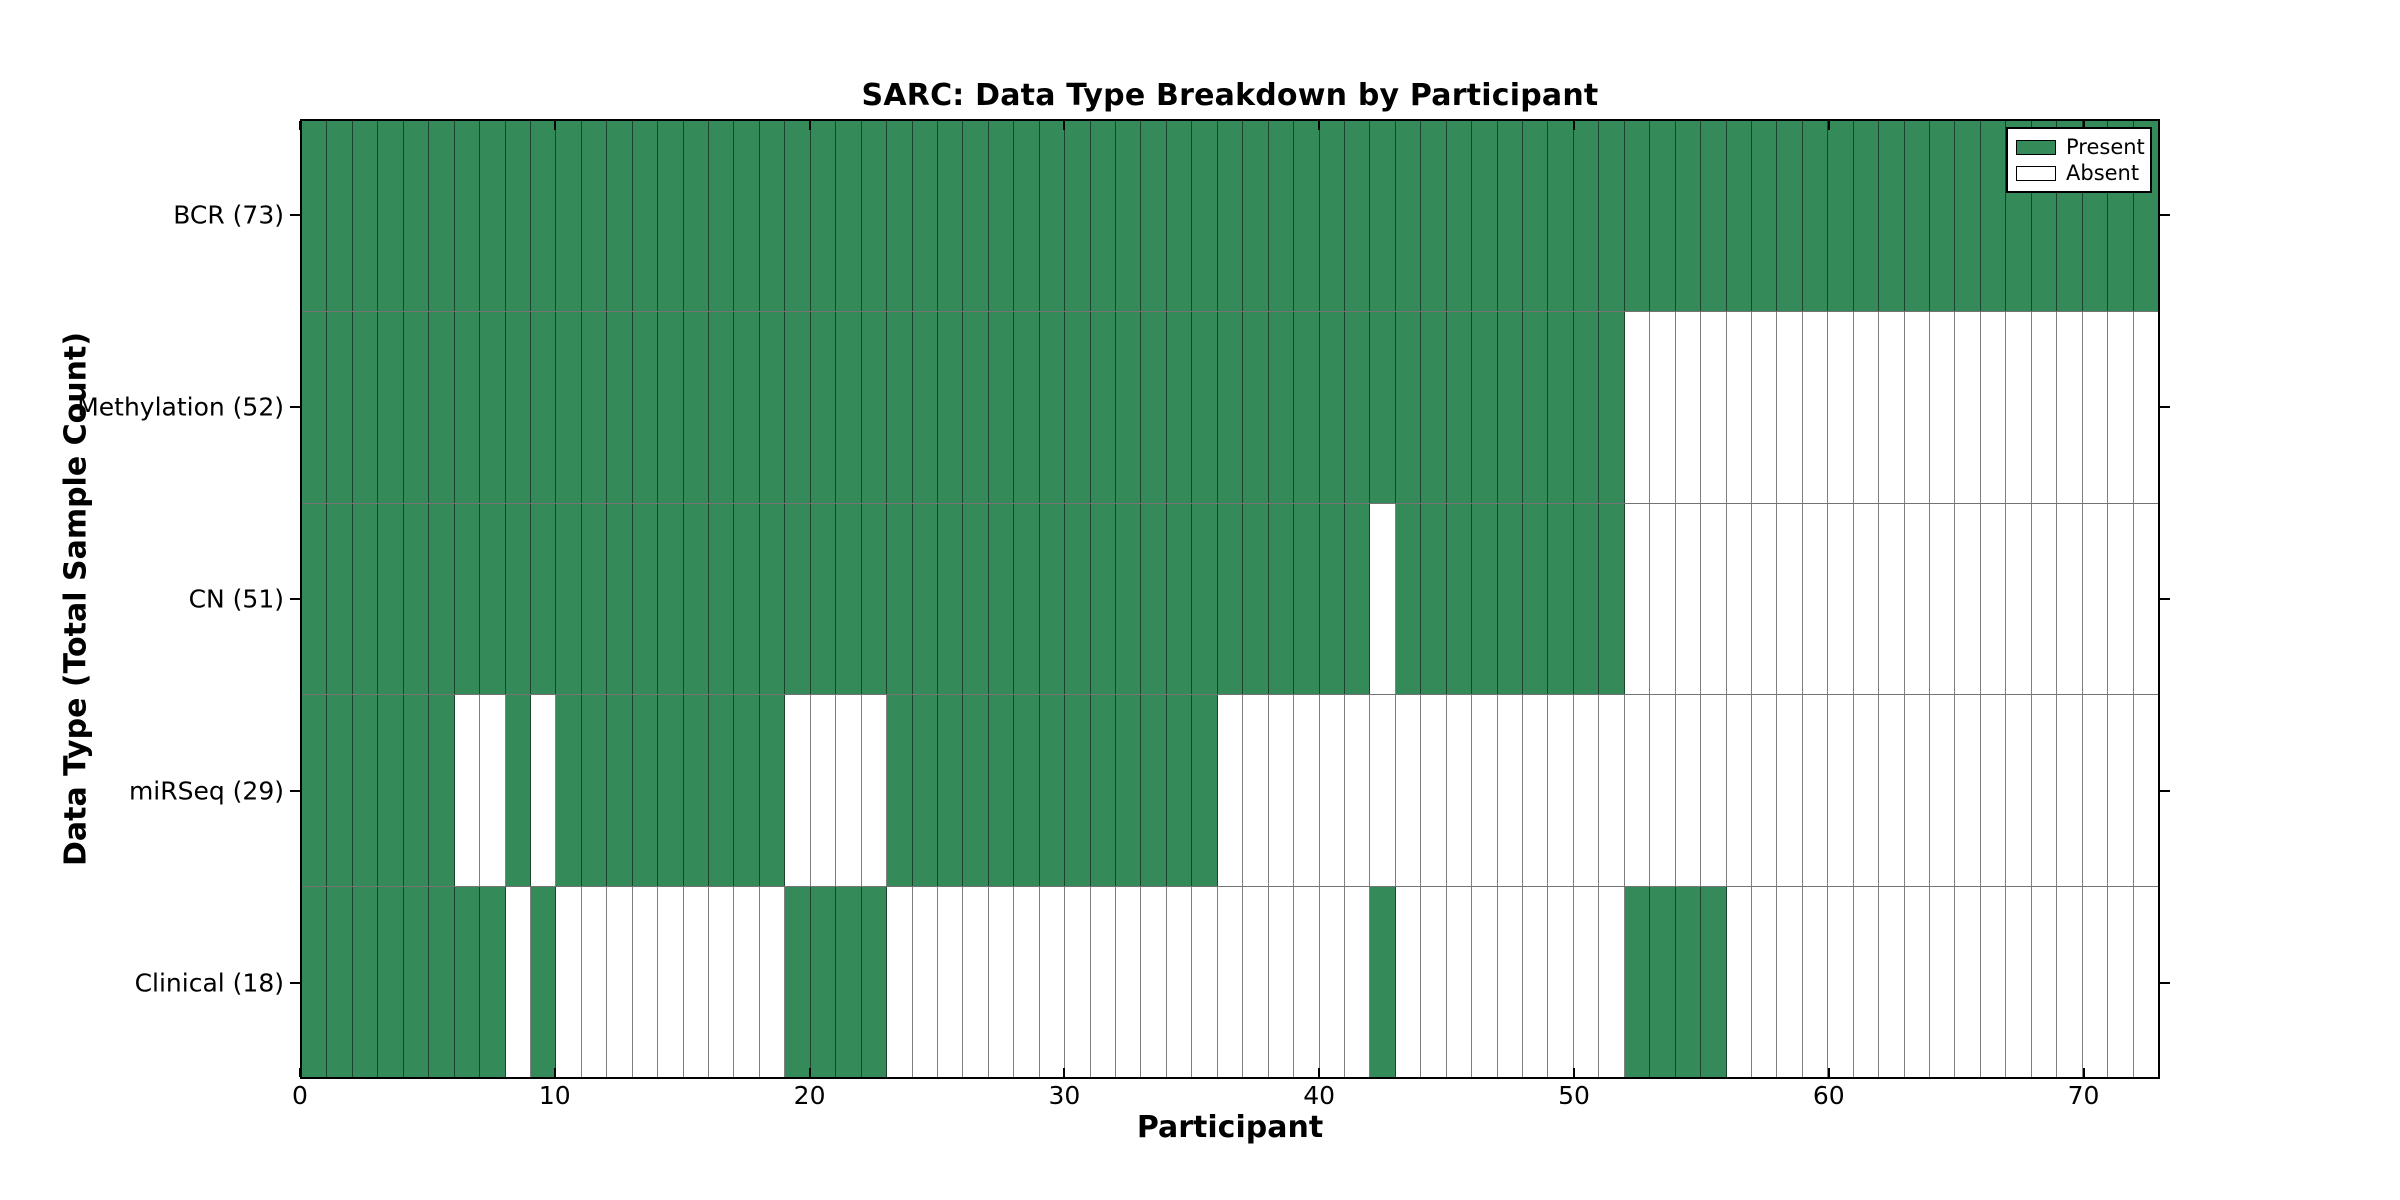 The image size is (2400, 1200). Describe the element at coordinates (2105, 147) in the screenshot. I see `legend-present-label: Present` at that location.